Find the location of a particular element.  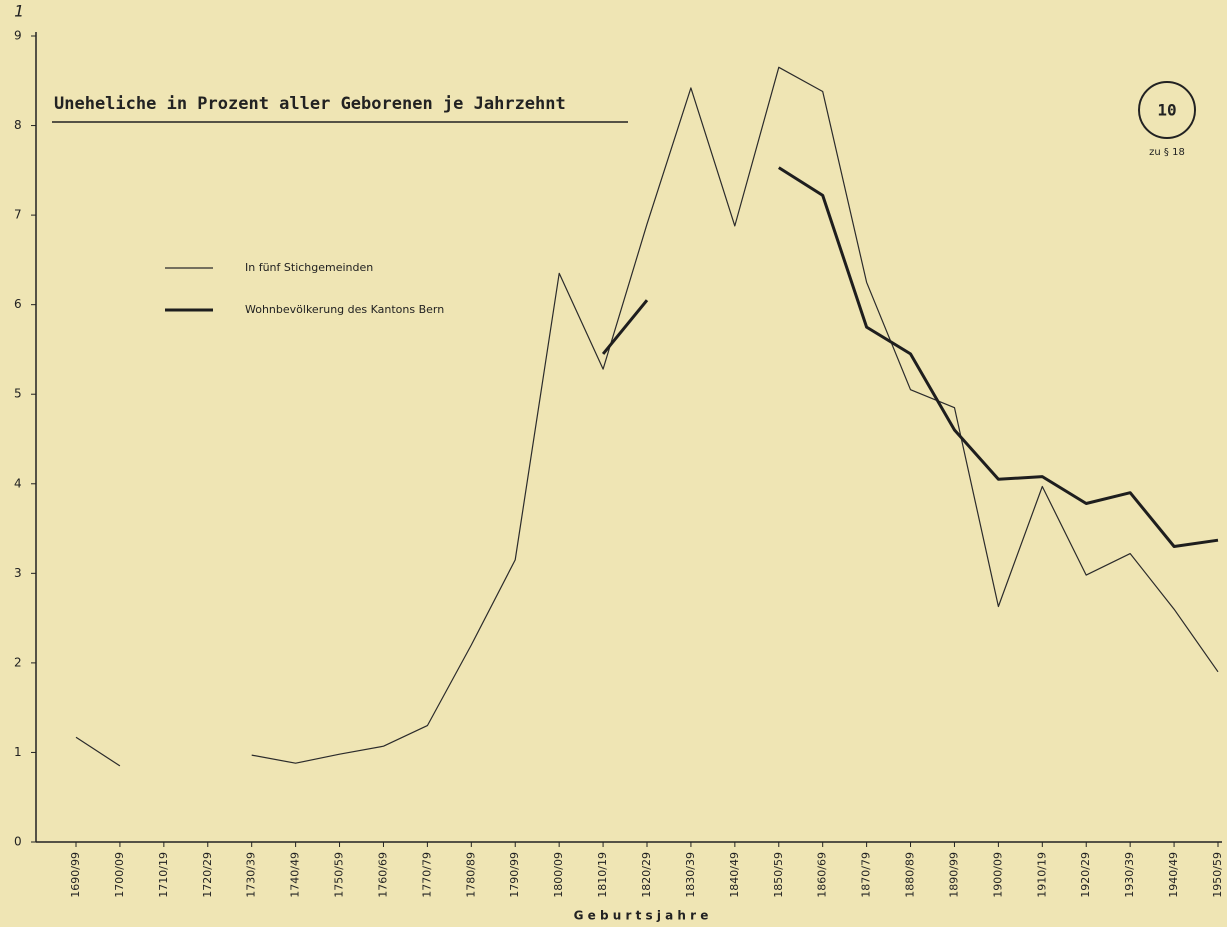

page-mark: 1 is located at coordinates (19, 11).